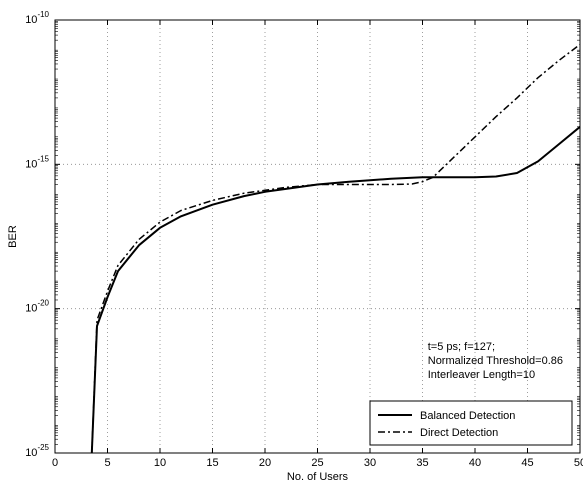  I want to click on x-tick-label: 20, so click(265, 463).